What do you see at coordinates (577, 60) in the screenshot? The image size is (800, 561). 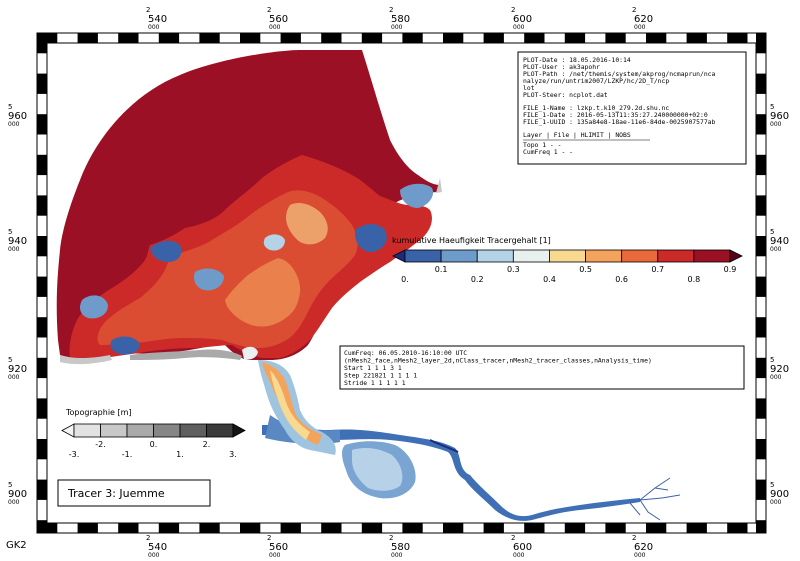 I see `info-plot-line: PLOT-Date : 18.05.2016-10:14` at bounding box center [577, 60].